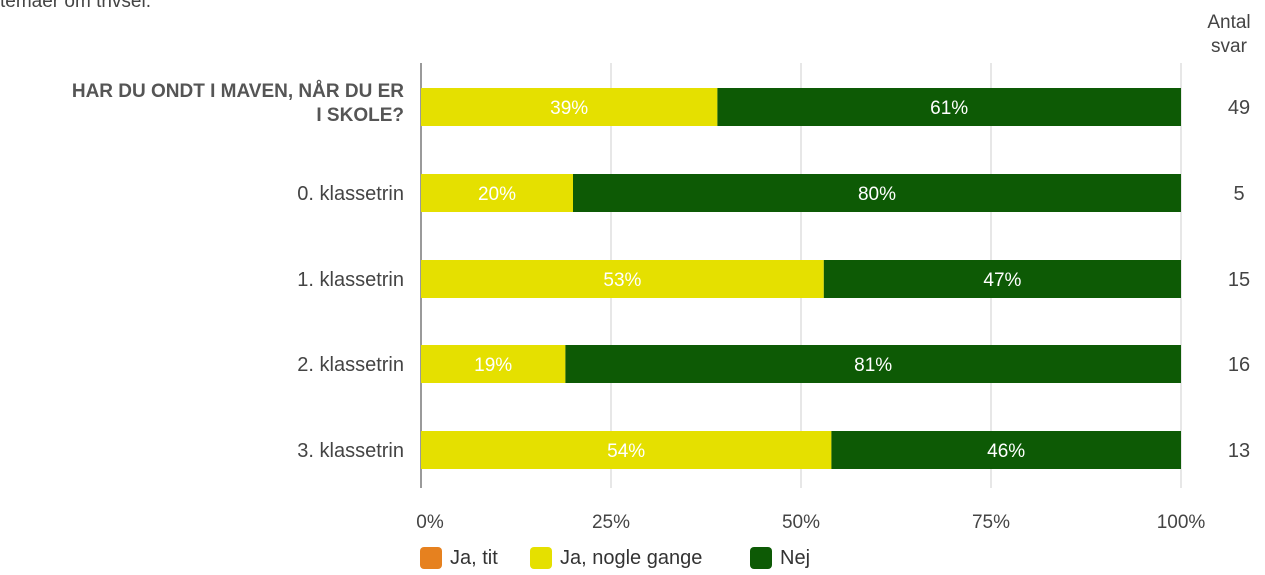 The width and height of the screenshot is (1265, 575). I want to click on data-label: 81%, so click(873, 365).